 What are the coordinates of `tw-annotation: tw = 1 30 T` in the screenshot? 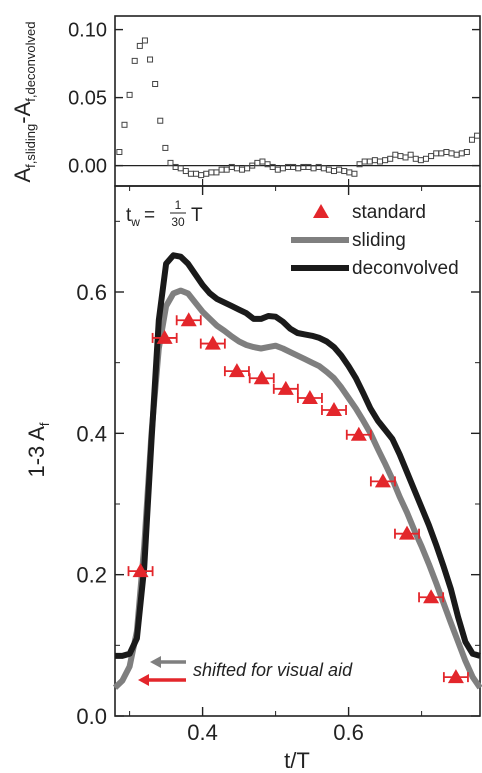 It's located at (164, 213).